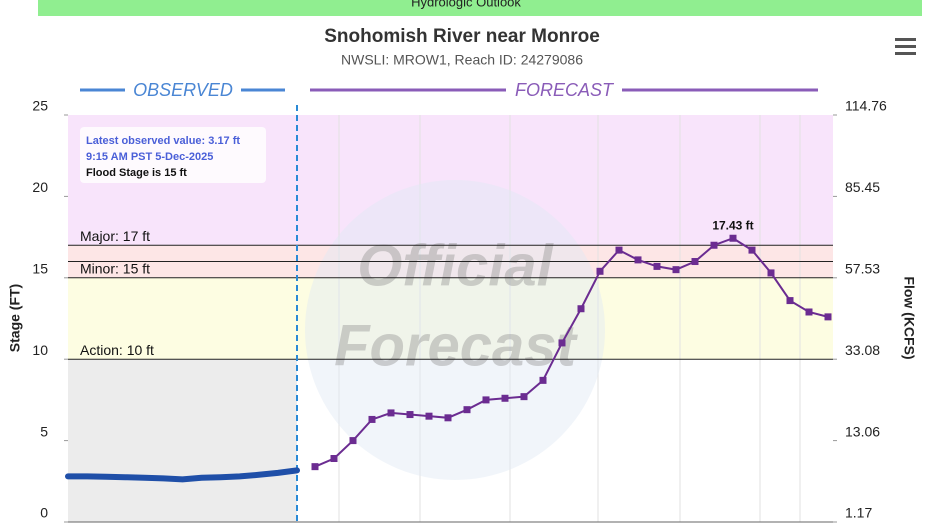 The image size is (932, 524). What do you see at coordinates (862, 350) in the screenshot?
I see `y2-tick-label: 33.08` at bounding box center [862, 350].